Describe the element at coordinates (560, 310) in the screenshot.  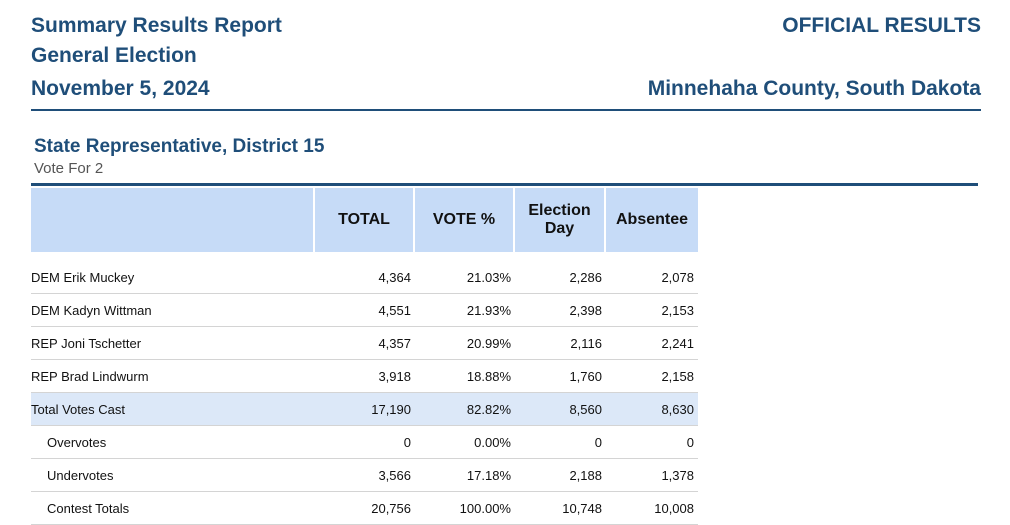
I see `election-day-cell: 2,398` at that location.